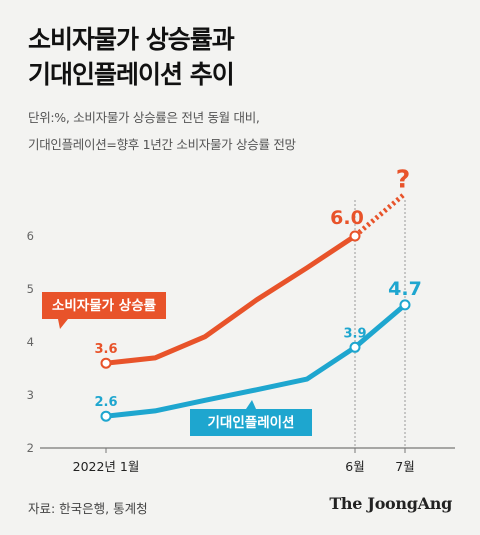 The width and height of the screenshot is (480, 535). What do you see at coordinates (347, 218) in the screenshot?
I see `data-point-label: 6.0` at bounding box center [347, 218].